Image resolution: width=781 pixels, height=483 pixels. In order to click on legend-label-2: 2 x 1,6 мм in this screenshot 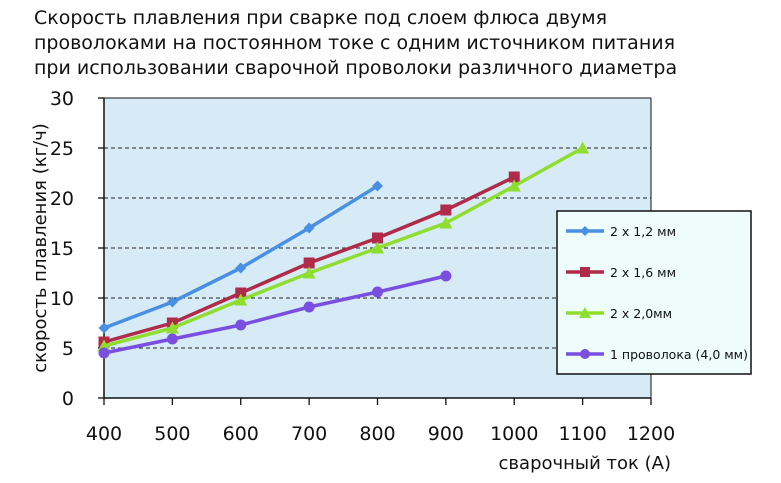, I will do `click(643, 272)`.